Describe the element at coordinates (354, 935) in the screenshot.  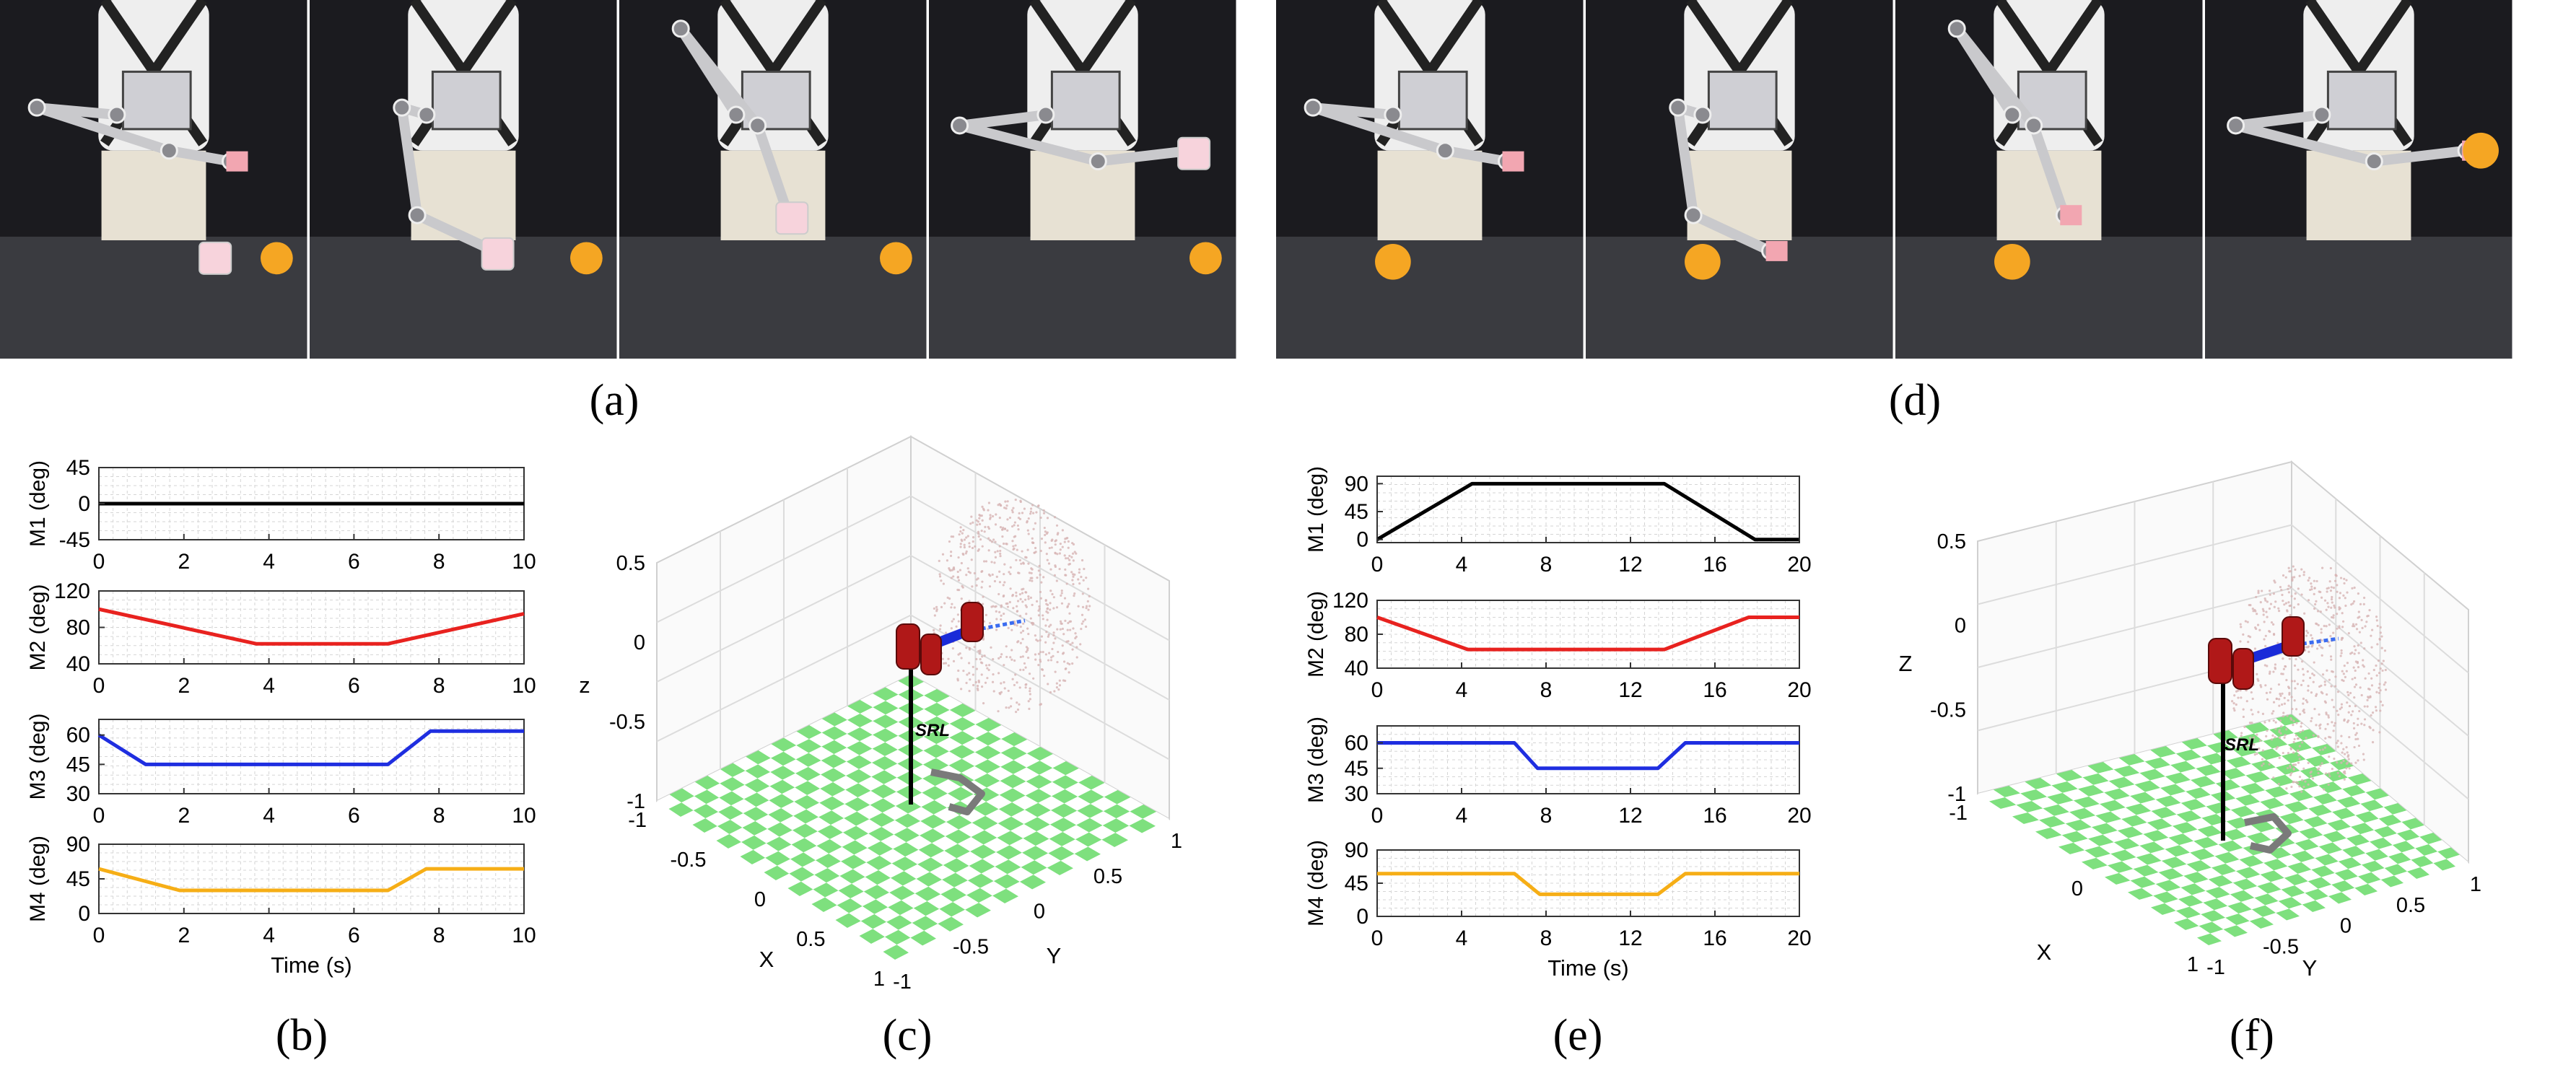
I see `x-tick-label: 6` at that location.